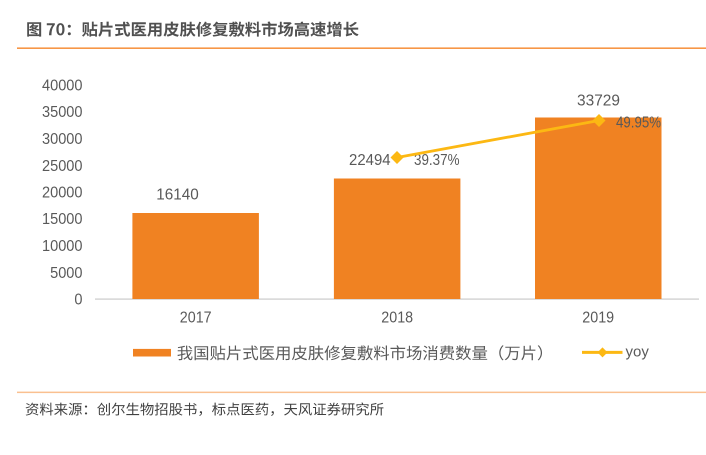  What do you see at coordinates (397, 317) in the screenshot?
I see `svg-text: 2018` at bounding box center [397, 317].